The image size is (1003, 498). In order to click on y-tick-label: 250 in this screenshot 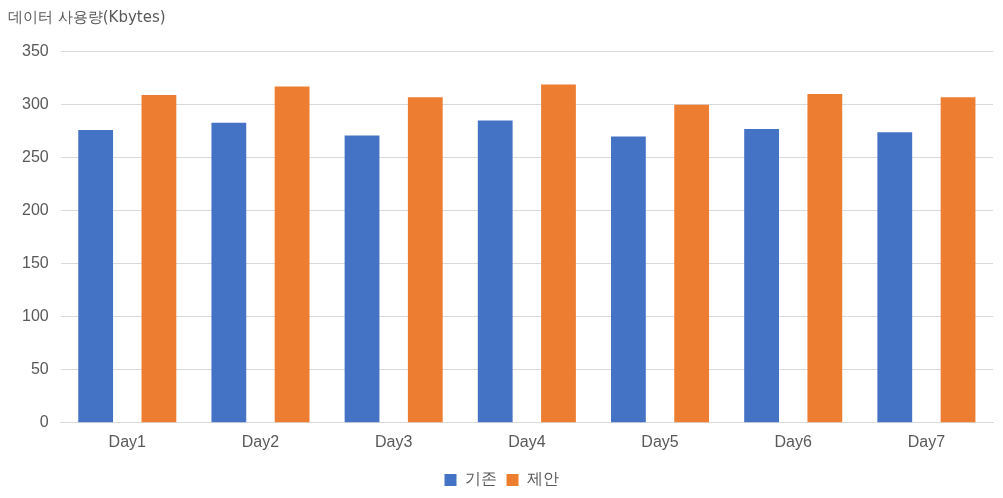, I will do `click(35, 157)`.